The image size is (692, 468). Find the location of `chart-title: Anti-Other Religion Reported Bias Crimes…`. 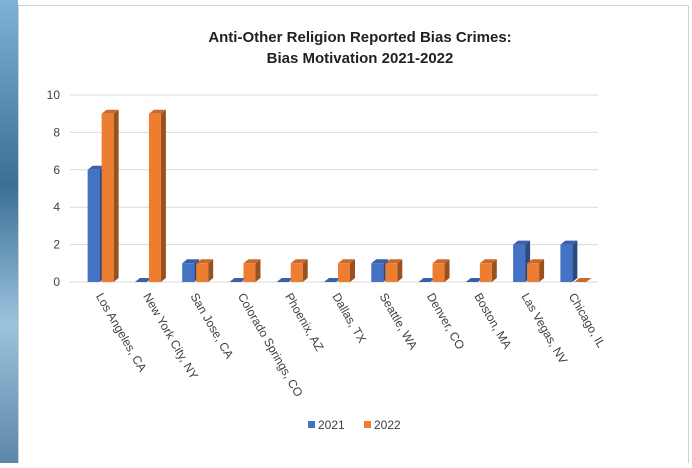

chart-title: Anti-Other Religion Reported Bias Crimes… is located at coordinates (359, 37).